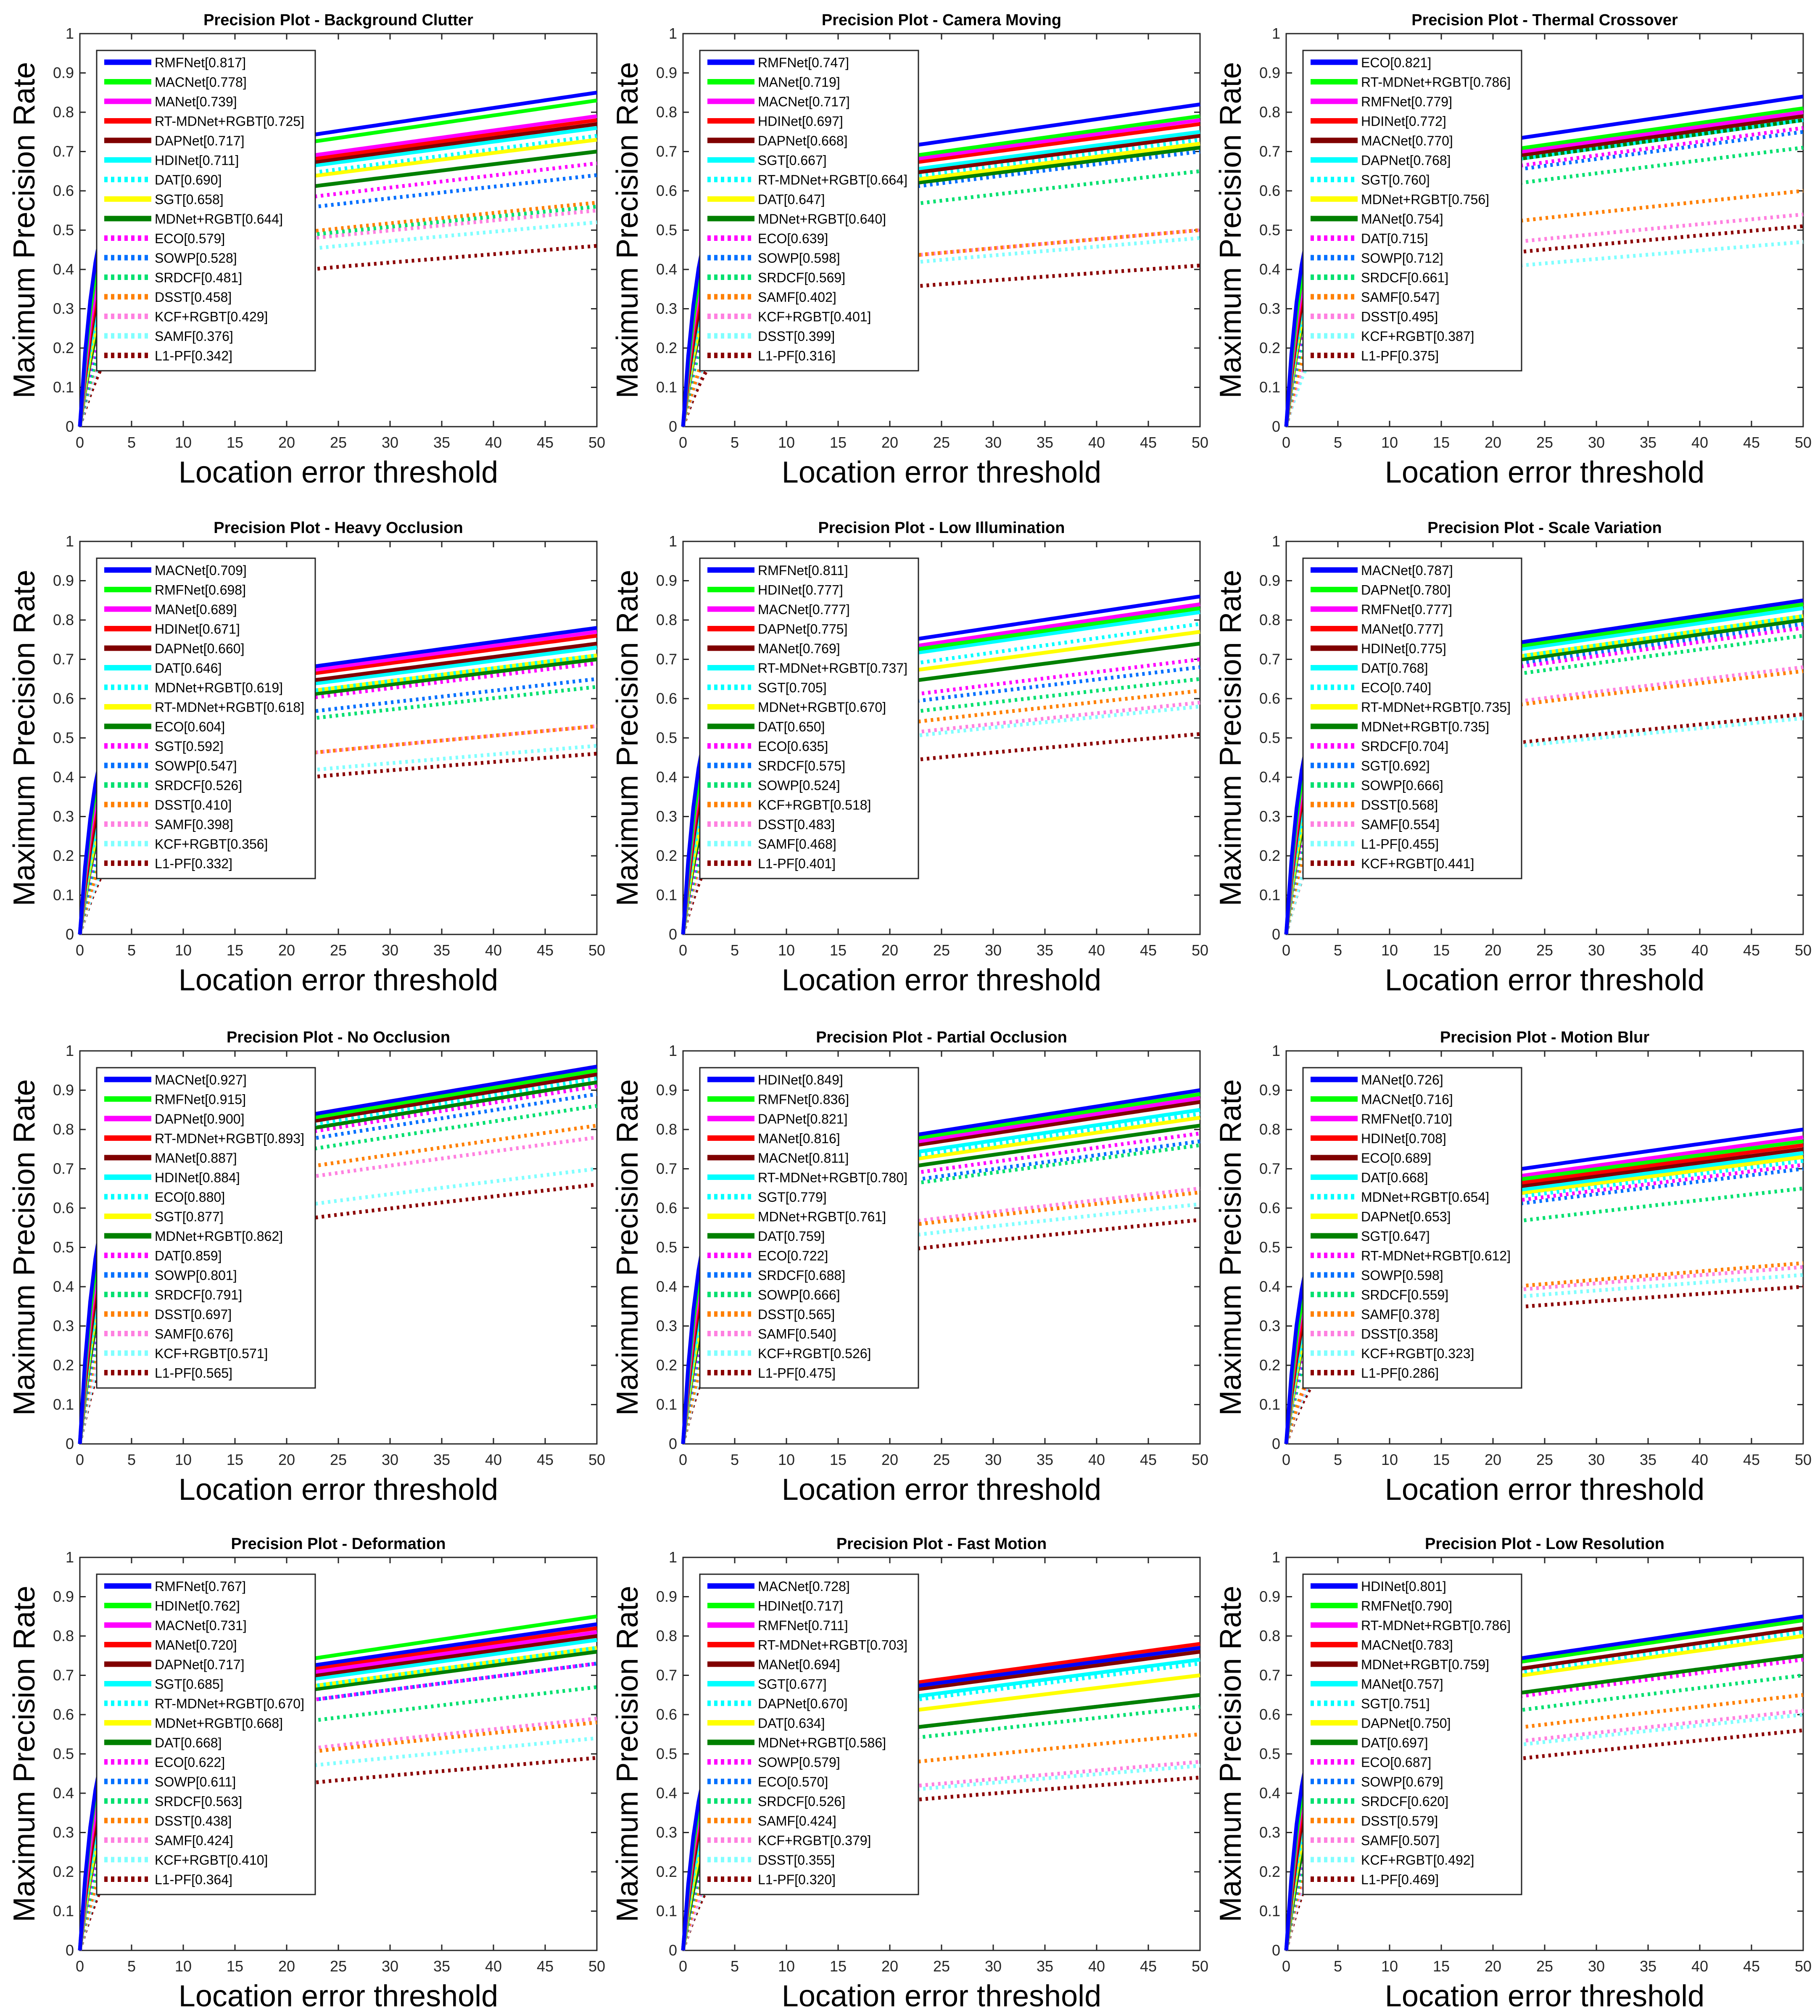 Image resolution: width=1820 pixels, height=2016 pixels. What do you see at coordinates (796, 824) in the screenshot?
I see `legend-entry: DSST[0.483]` at bounding box center [796, 824].